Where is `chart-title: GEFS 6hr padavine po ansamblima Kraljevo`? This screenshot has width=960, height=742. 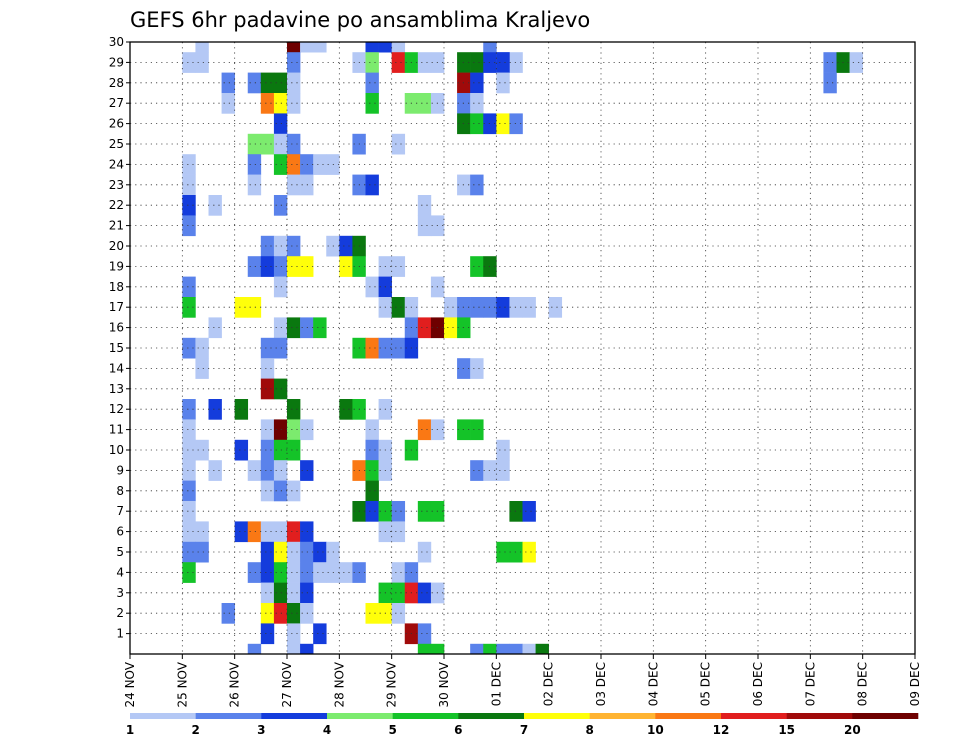 chart-title: GEFS 6hr padavine po ansamblima Kraljevo is located at coordinates (360, 20).